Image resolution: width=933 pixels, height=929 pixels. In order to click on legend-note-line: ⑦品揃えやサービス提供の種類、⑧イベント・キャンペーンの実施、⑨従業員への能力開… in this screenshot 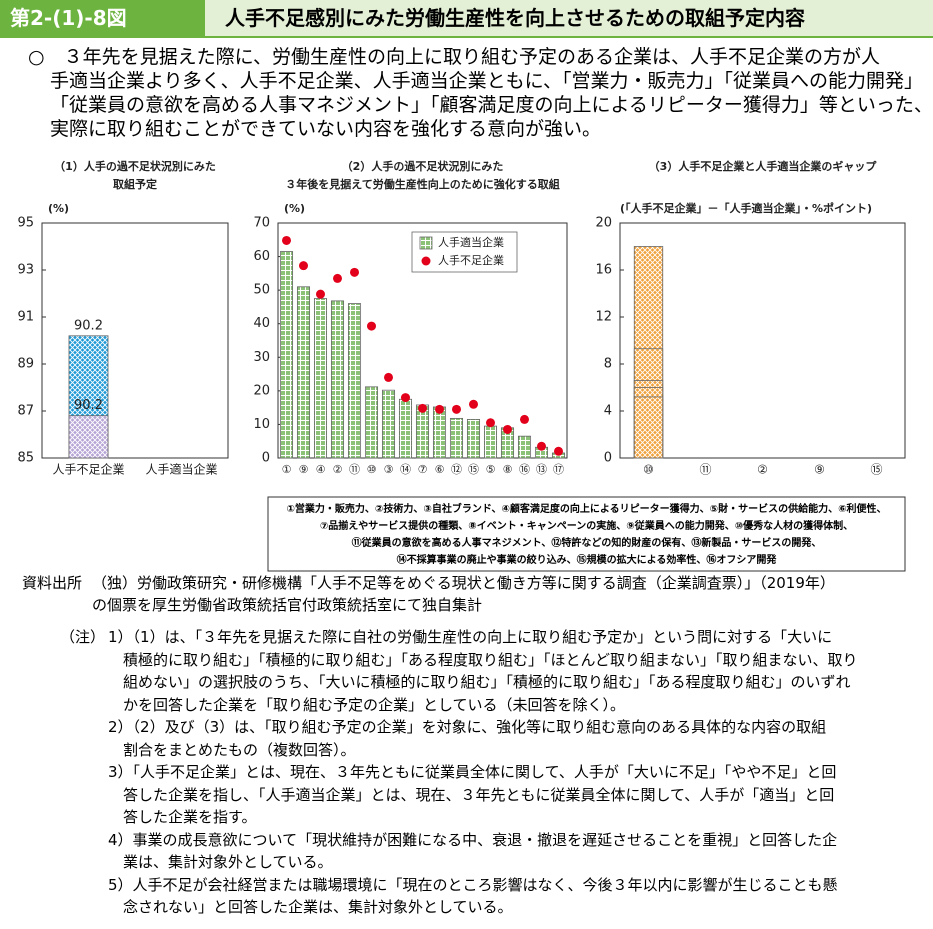, I will do `click(586, 526)`.